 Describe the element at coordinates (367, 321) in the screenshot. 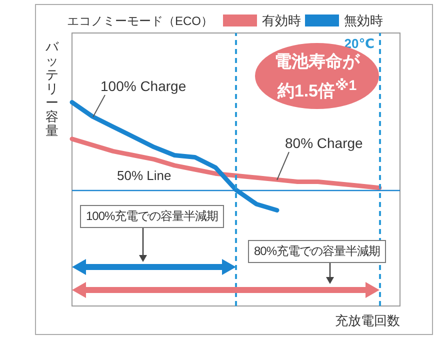

I see `x-axis-title: 充放電回数` at that location.